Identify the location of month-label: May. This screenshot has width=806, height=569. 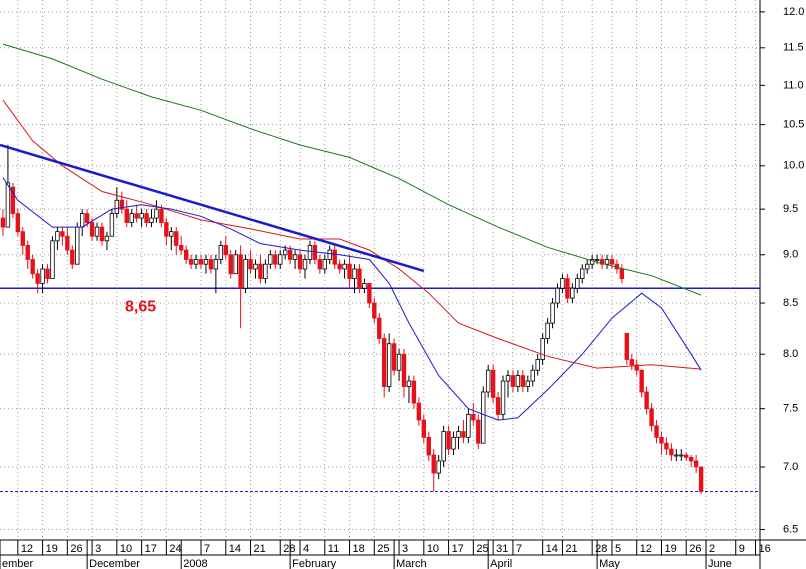
(609, 563).